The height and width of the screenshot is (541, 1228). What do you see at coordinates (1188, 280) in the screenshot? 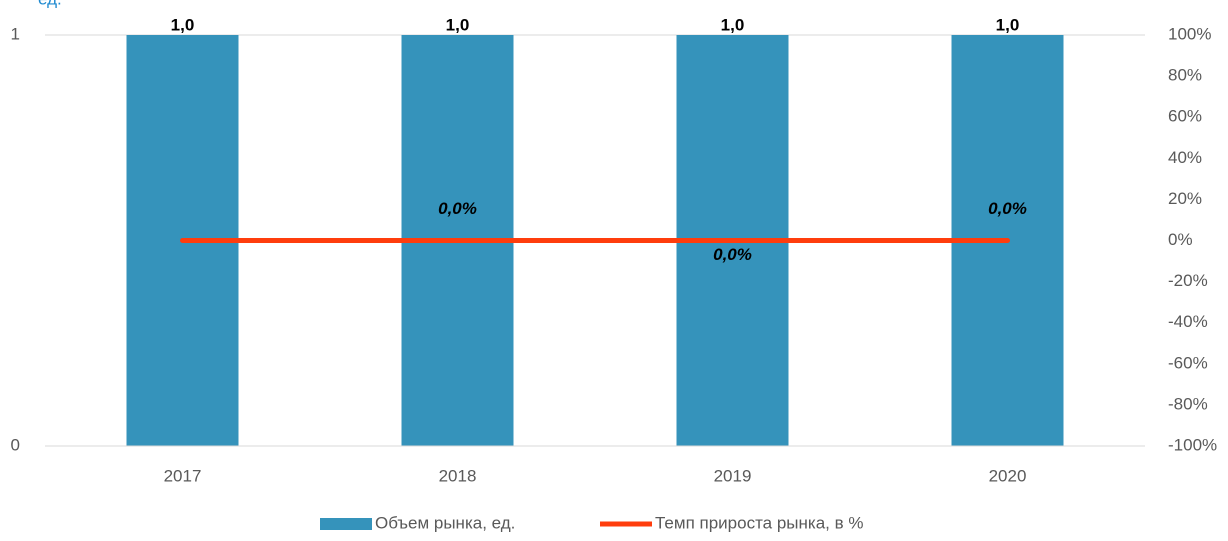
I see `y2-tick-label: -20%` at bounding box center [1188, 280].